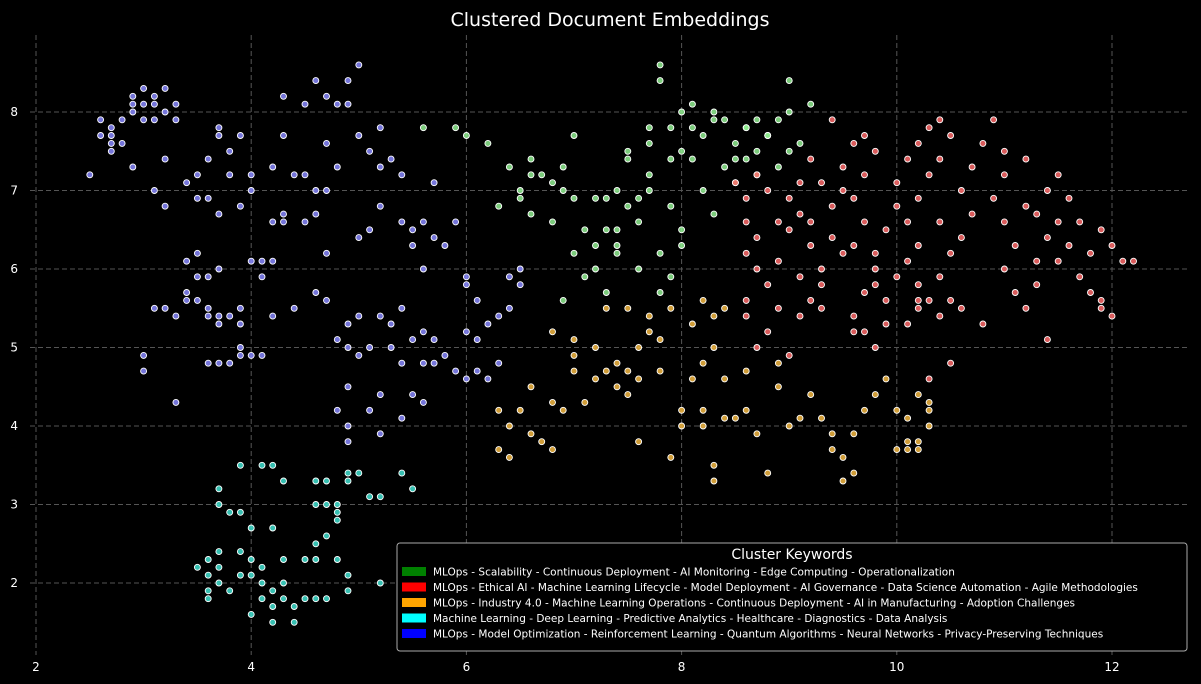 This screenshot has width=1201, height=684. Describe the element at coordinates (14, 583) in the screenshot. I see `y-tick-label: 2` at that location.